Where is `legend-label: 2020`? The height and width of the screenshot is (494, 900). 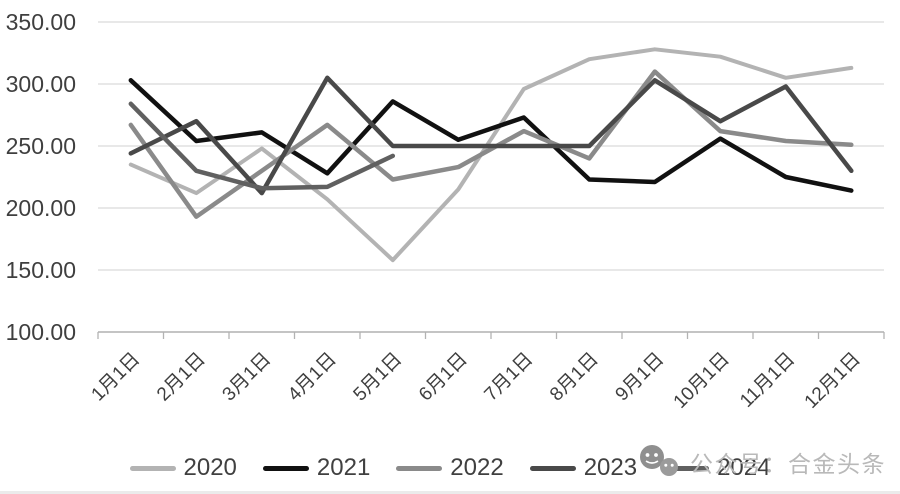
legend-label: 2020 is located at coordinates (210, 467).